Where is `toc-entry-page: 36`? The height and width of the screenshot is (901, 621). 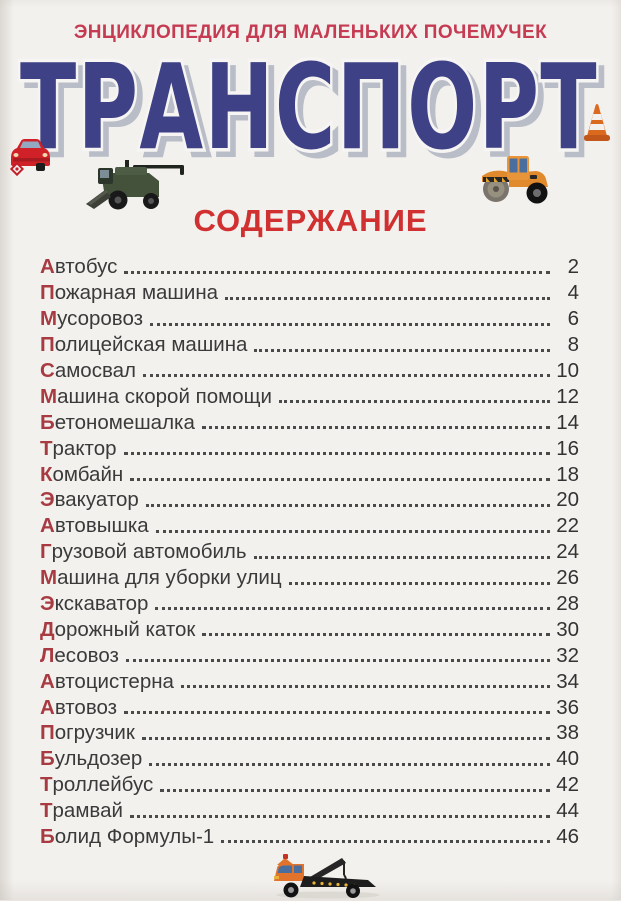 toc-entry-page: 36 is located at coordinates (567, 707).